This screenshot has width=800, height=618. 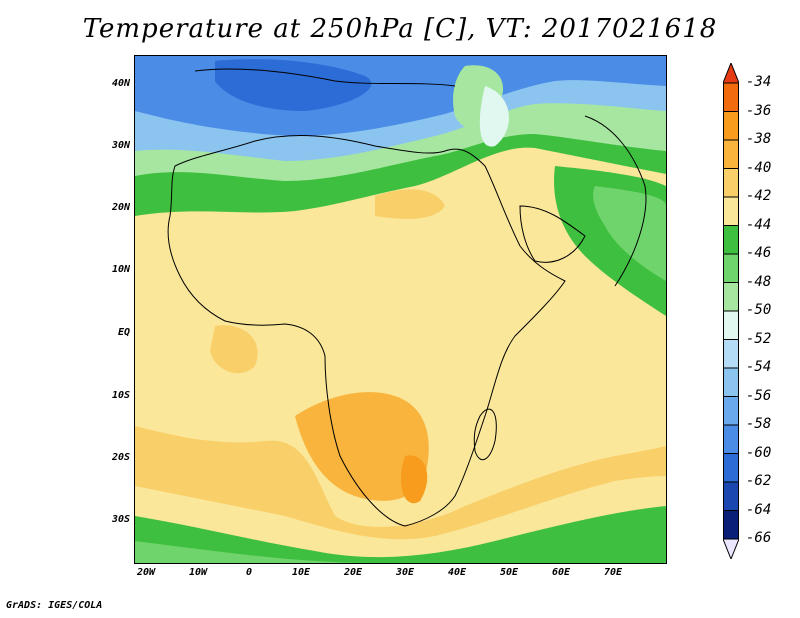 What do you see at coordinates (54, 605) in the screenshot?
I see `credit-footer: GrADS: IGES/COLA` at bounding box center [54, 605].